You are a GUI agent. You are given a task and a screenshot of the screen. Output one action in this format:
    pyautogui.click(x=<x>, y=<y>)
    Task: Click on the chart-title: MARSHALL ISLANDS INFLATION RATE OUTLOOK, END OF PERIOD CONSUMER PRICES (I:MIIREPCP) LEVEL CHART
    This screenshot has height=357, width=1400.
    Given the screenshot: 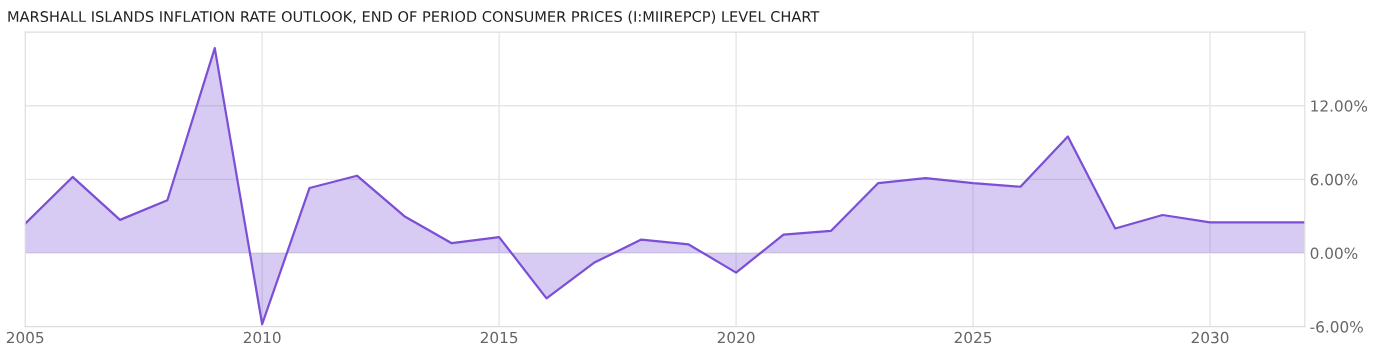 What is the action you would take?
    pyautogui.click(x=414, y=17)
    